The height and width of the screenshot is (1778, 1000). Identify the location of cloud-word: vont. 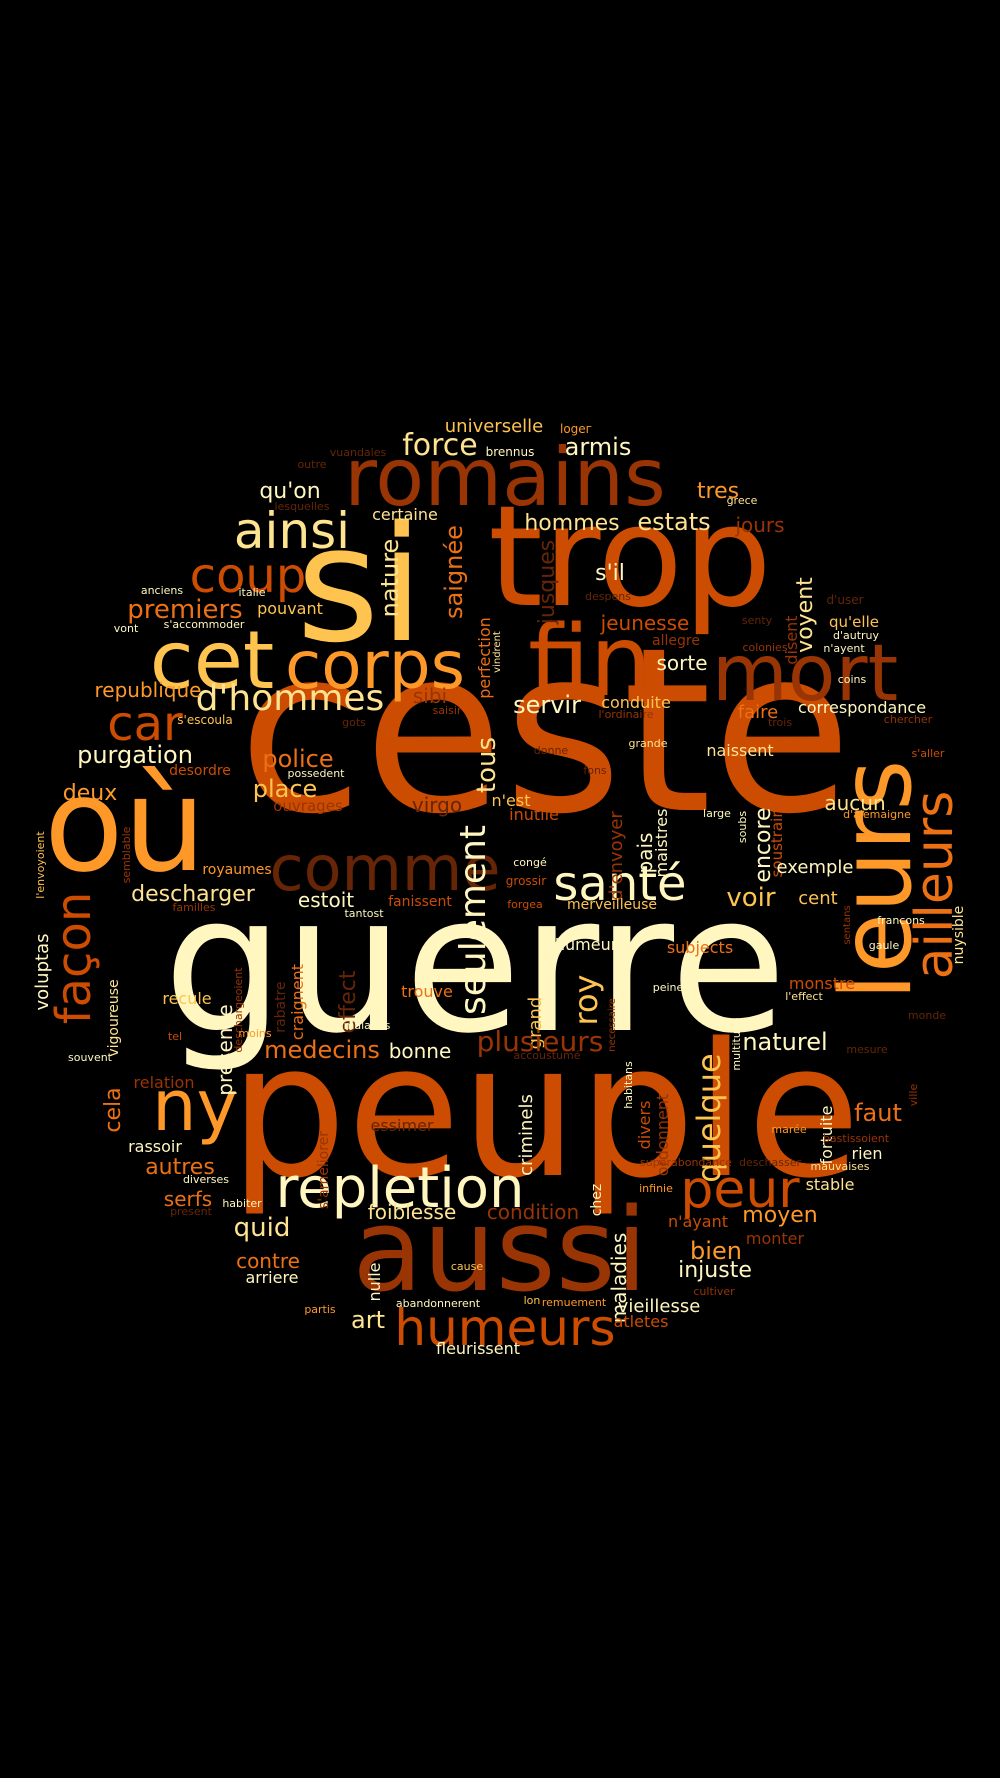
(126, 628).